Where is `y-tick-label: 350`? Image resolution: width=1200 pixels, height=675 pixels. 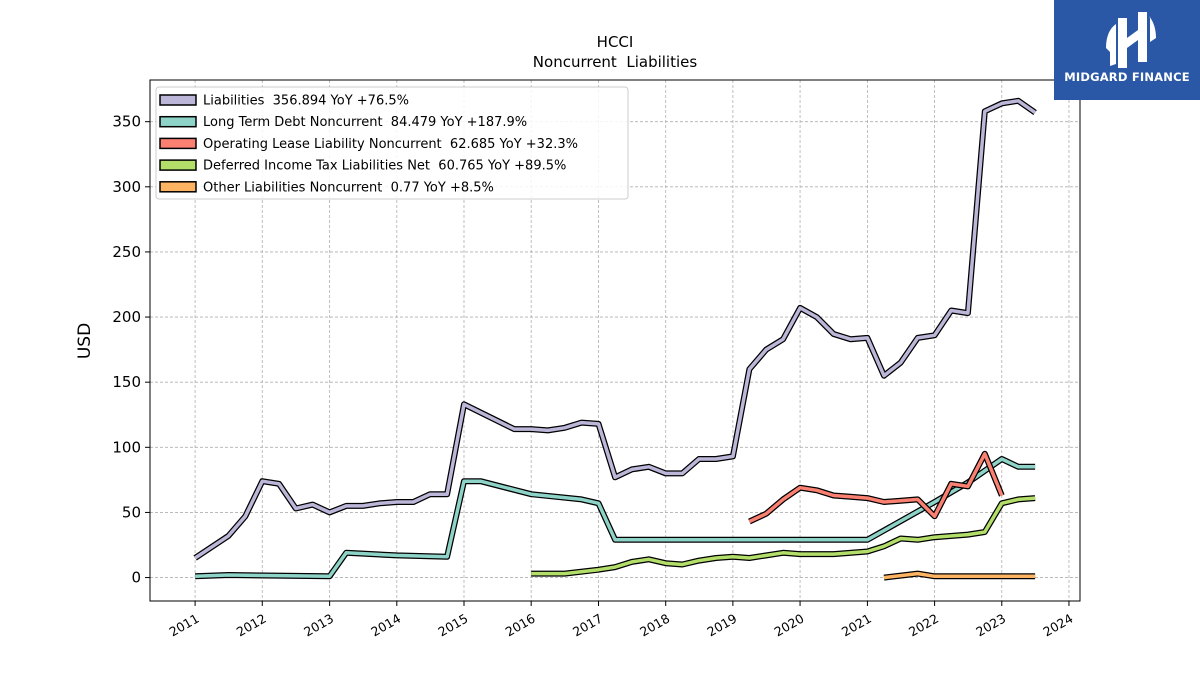
y-tick-label: 350 is located at coordinates (126, 122).